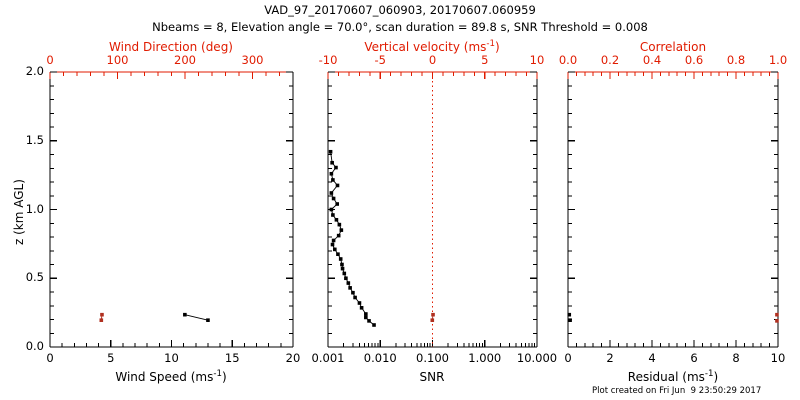  I want to click on snr-top-axis-label: Vertical velocity (ms-1), so click(431, 46).